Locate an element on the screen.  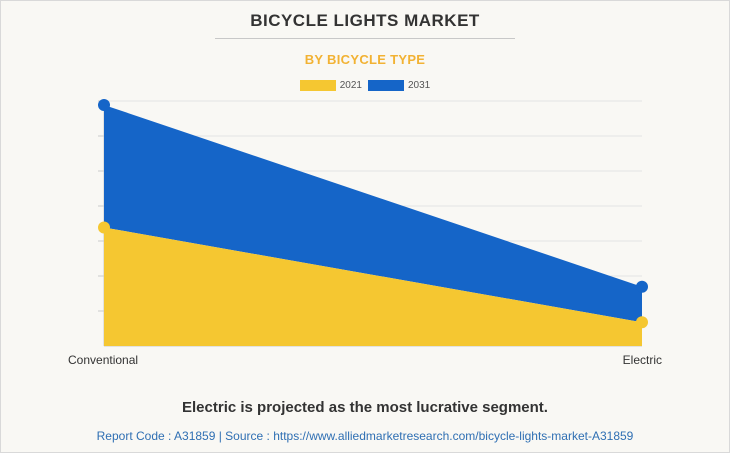
legend-label-2021: 2021 is located at coordinates (350, 85).